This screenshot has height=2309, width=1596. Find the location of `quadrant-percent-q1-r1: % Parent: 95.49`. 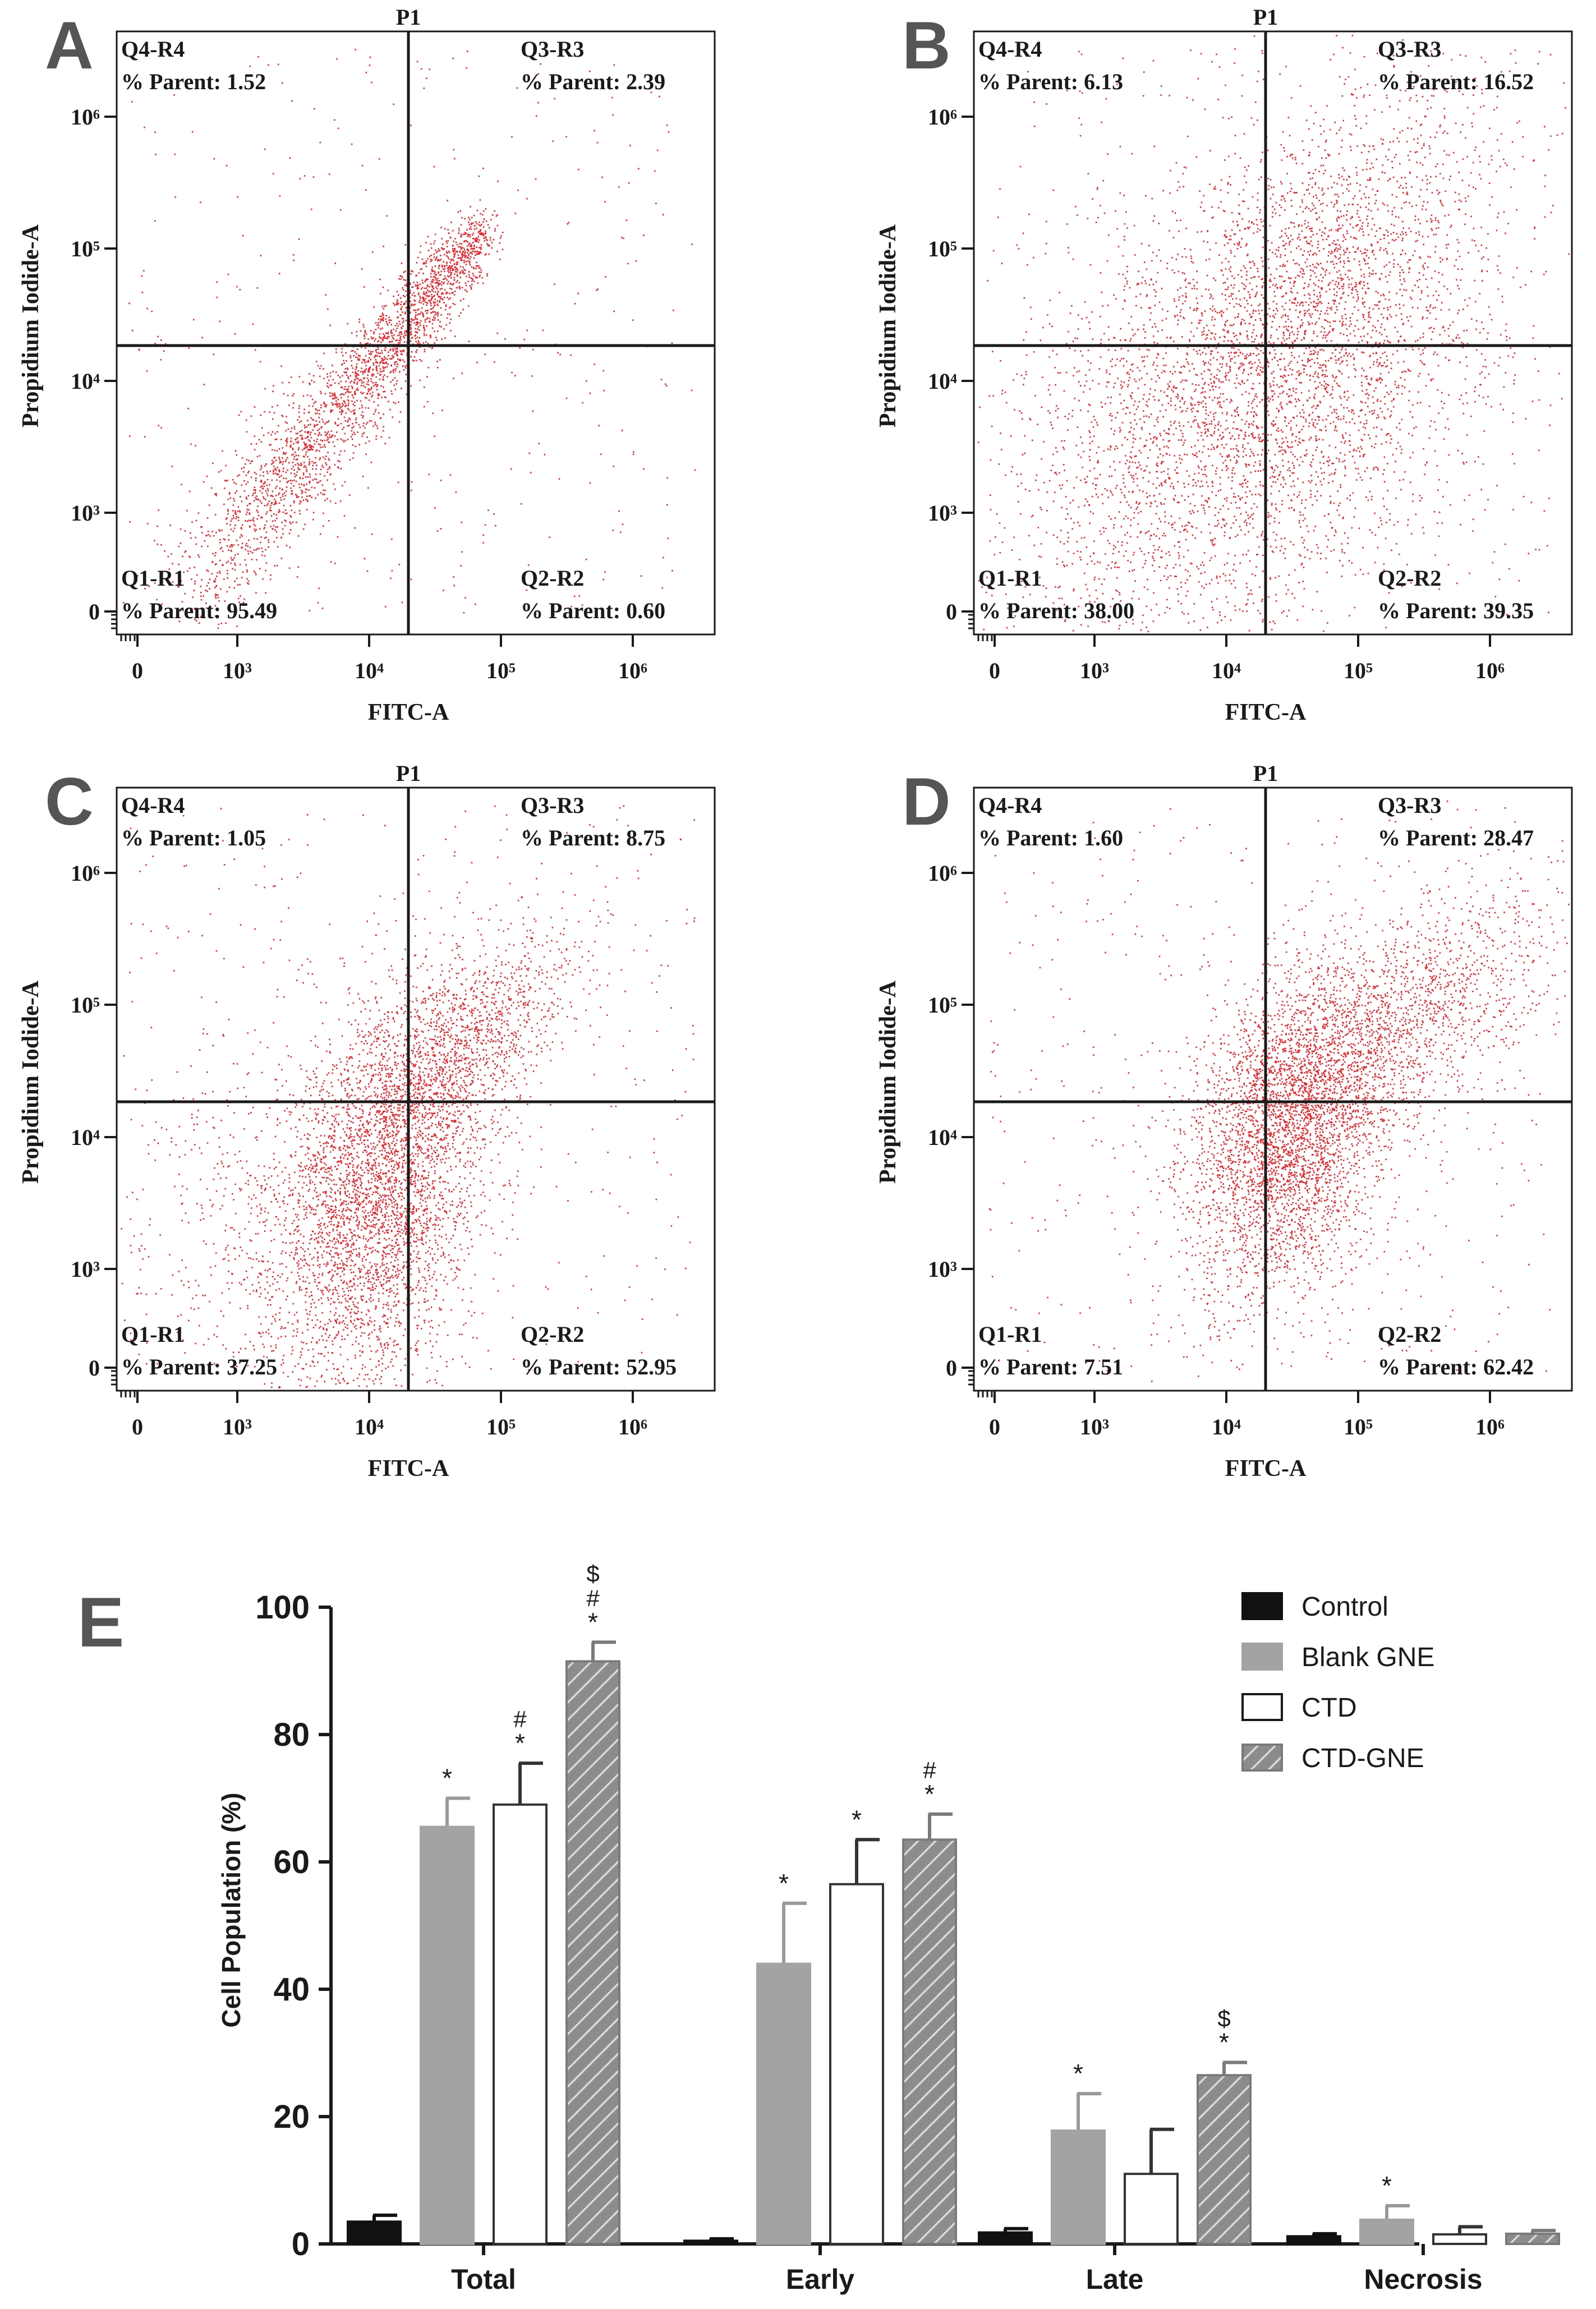

quadrant-percent-q1-r1: % Parent: 95.49 is located at coordinates (199, 610).